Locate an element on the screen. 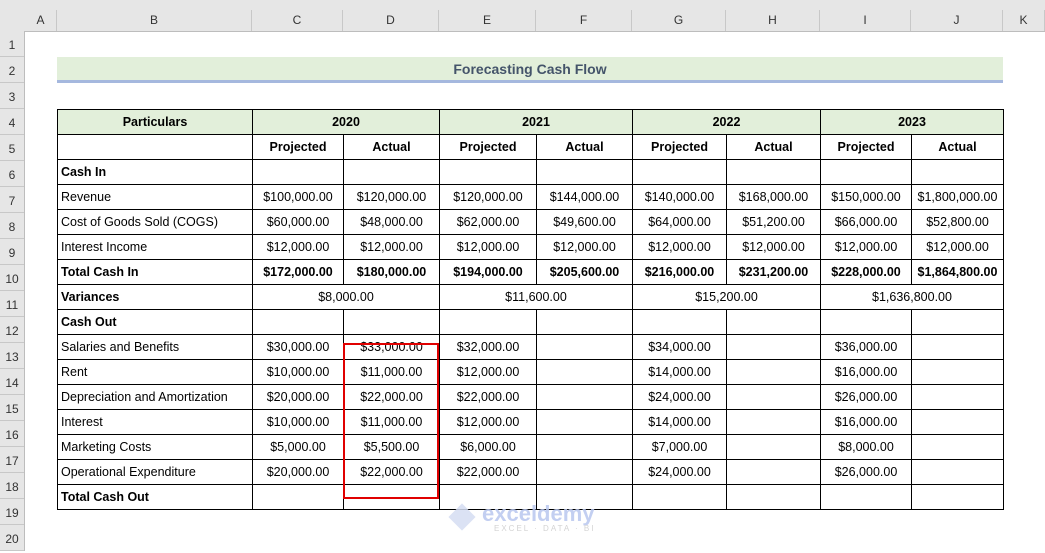  data-cell: $34,000.00 is located at coordinates (679, 347).